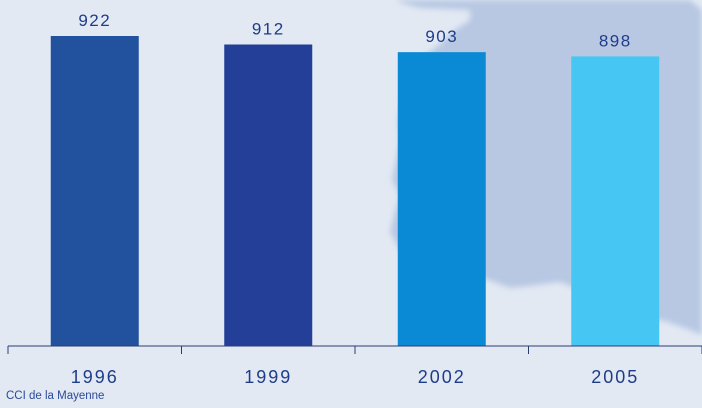  Describe the element at coordinates (615, 377) in the screenshot. I see `x-tick-label-2005: 2005` at that location.